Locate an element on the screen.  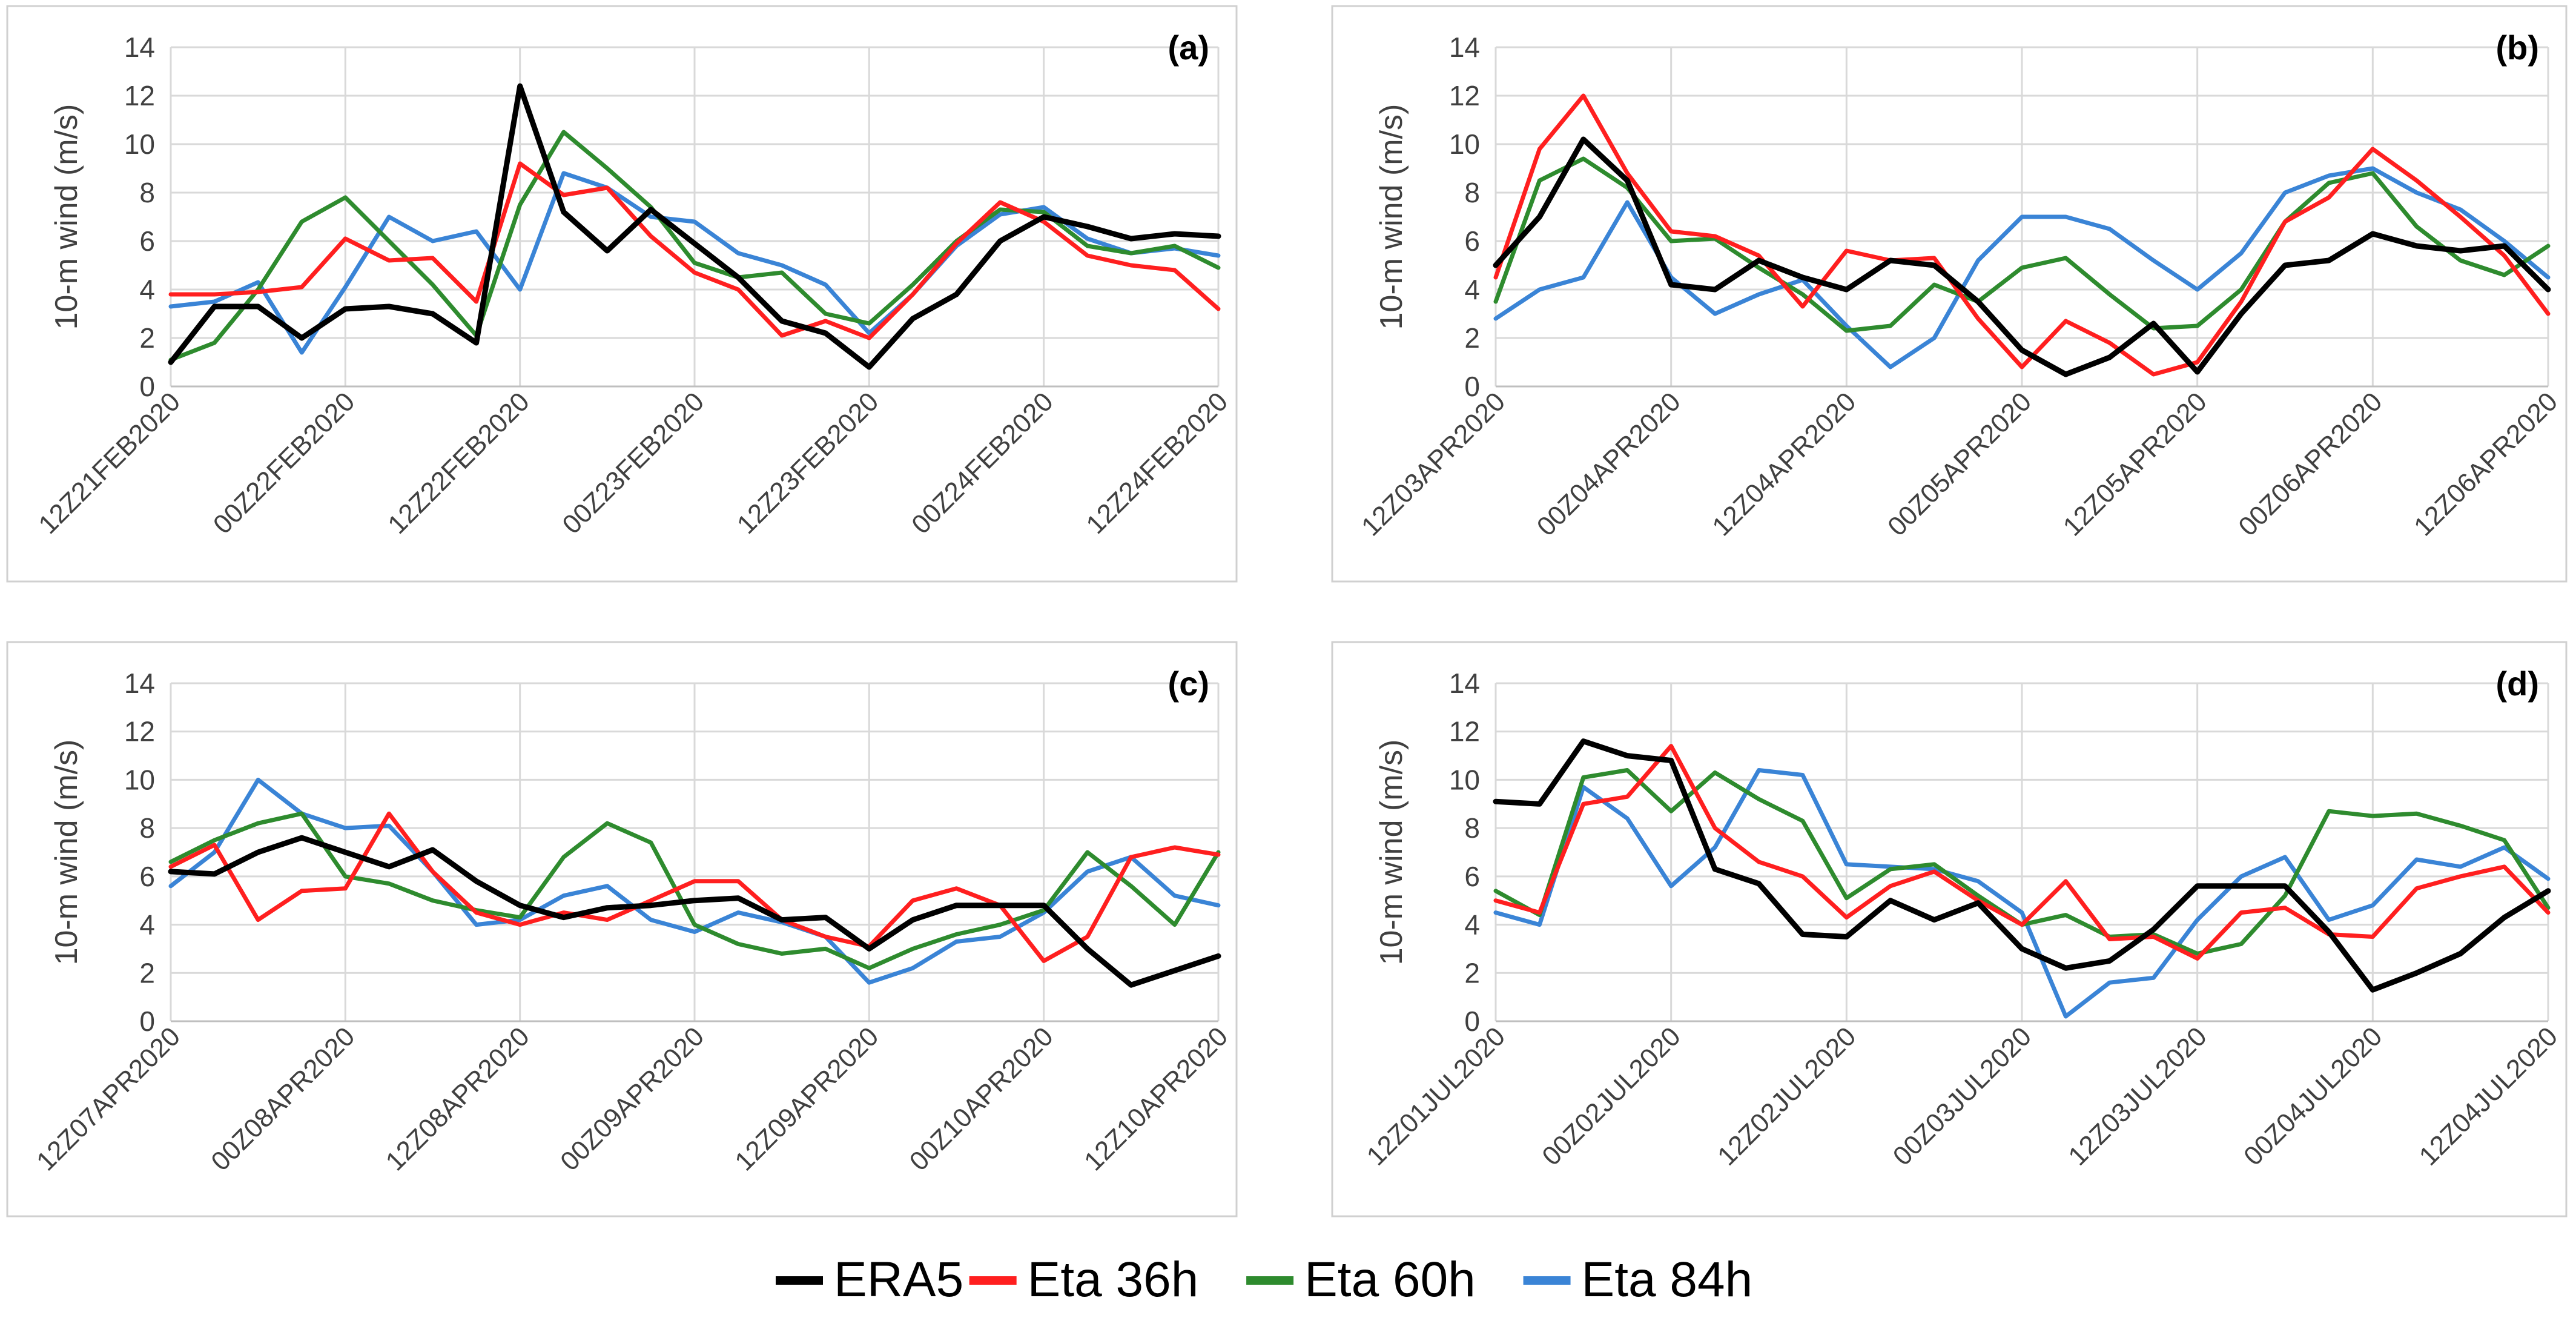
panel-label: (c) is located at coordinates (1188, 683).